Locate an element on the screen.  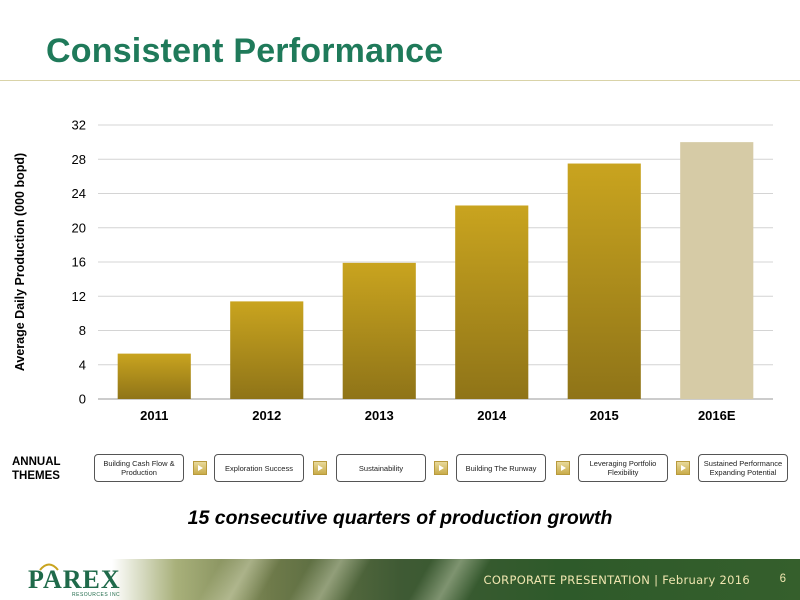
bar-2012 is located at coordinates (267, 350).